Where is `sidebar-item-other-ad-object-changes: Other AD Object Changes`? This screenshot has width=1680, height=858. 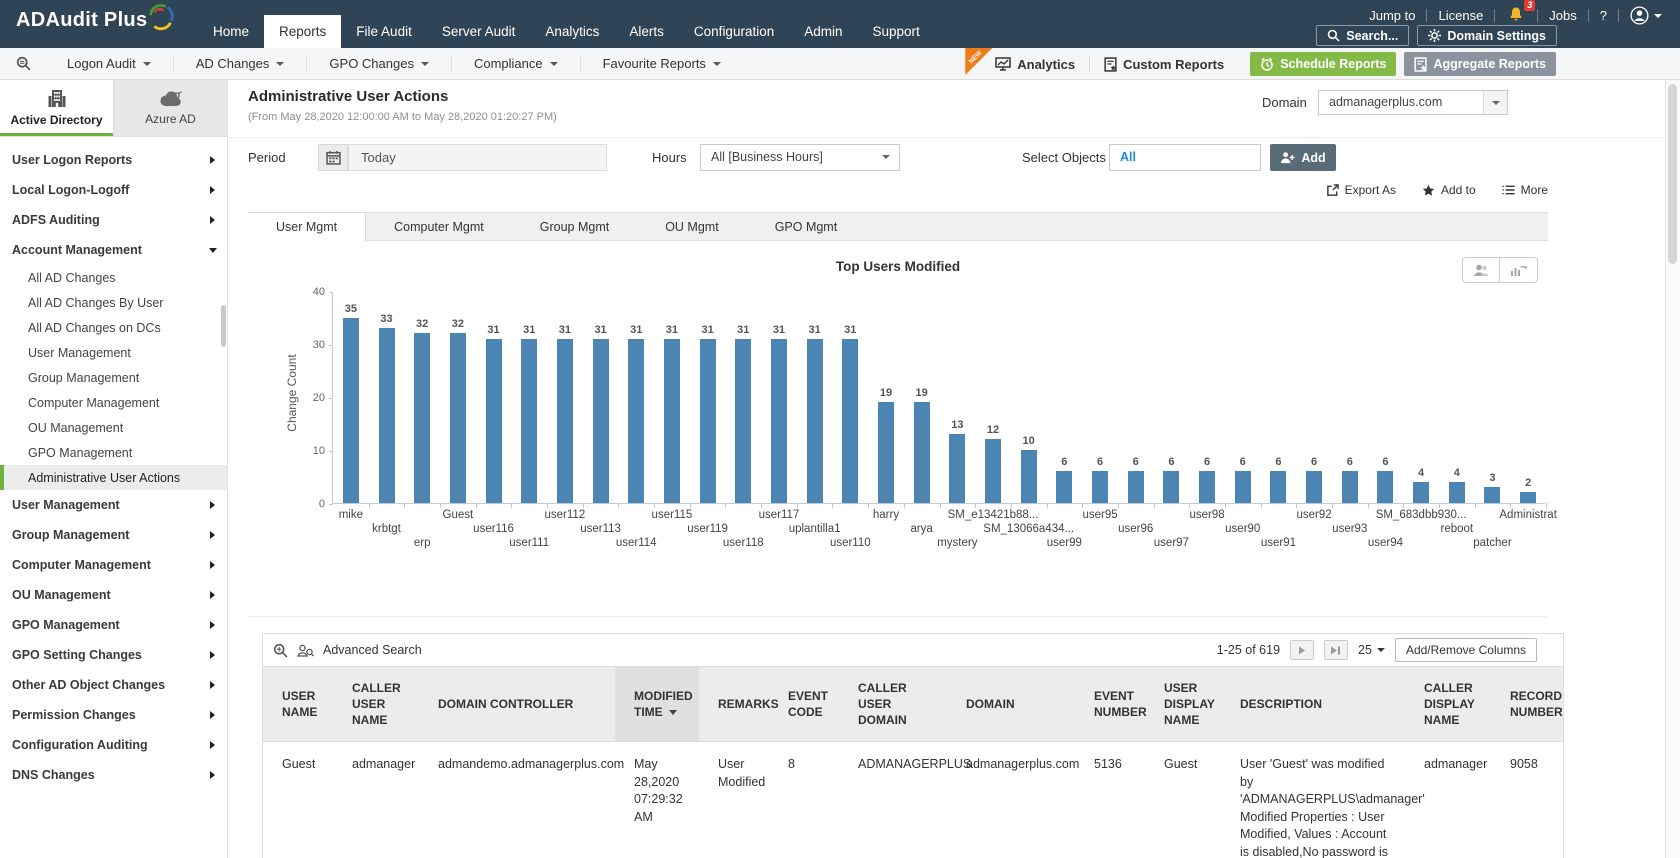 sidebar-item-other-ad-object-changes: Other AD Object Changes is located at coordinates (113, 685).